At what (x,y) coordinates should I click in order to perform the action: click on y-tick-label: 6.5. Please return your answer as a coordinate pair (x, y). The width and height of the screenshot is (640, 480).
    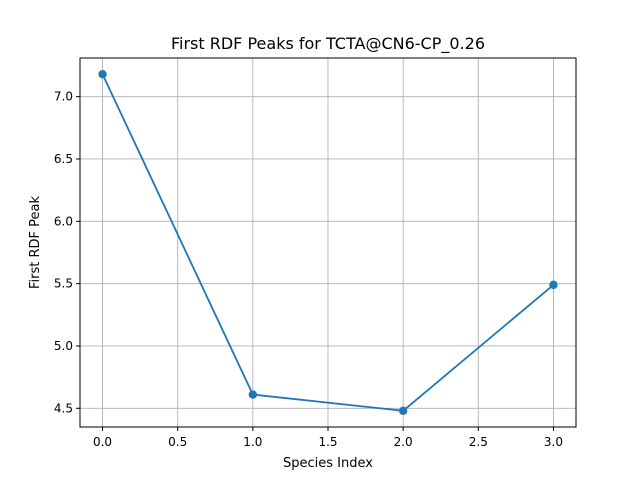
    Looking at the image, I should click on (63, 159).